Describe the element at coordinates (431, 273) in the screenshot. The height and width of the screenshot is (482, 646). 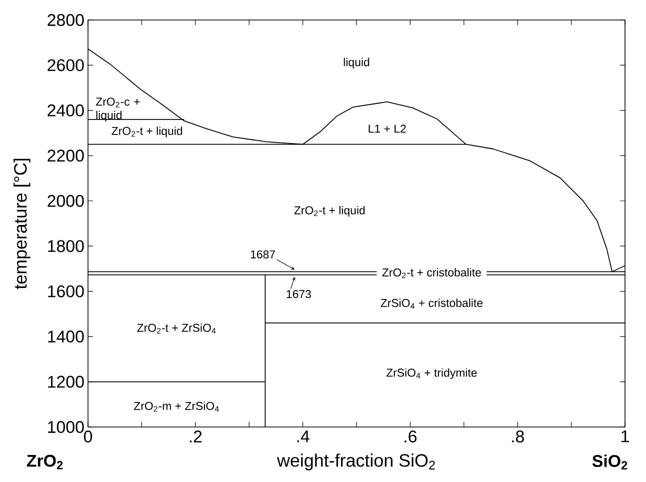
I see `annotation: ZrO$_{2}$-t + cristobalite` at that location.